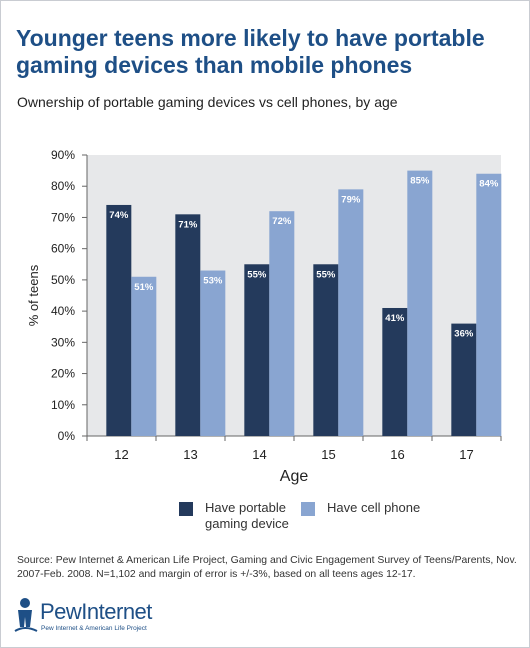  What do you see at coordinates (351, 199) in the screenshot?
I see `bar-data-label: 79%` at bounding box center [351, 199].